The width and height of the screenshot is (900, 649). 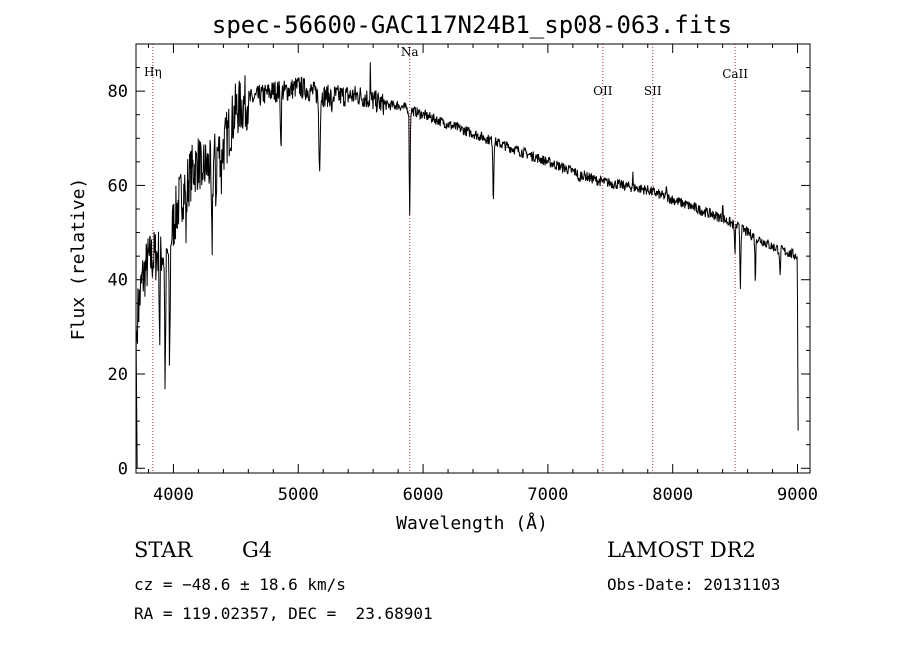 What do you see at coordinates (472, 523) in the screenshot?
I see `x-axis-label: Wavelength (Å)` at bounding box center [472, 523].